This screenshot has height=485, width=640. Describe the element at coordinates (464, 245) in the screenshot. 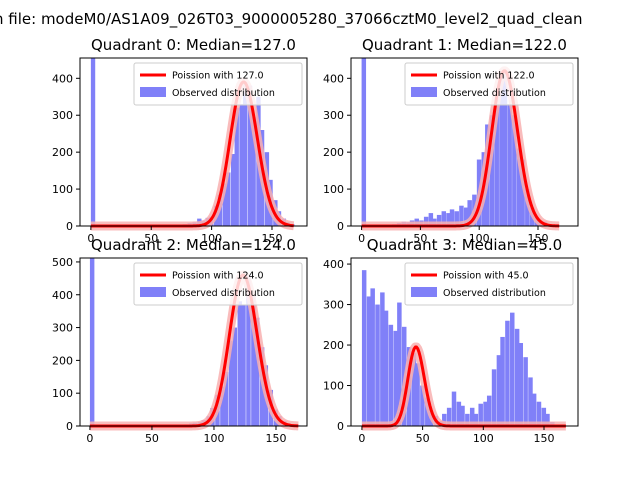

I see `quadrant-3-title: Quadrant 3: Median=45.0` at that location.